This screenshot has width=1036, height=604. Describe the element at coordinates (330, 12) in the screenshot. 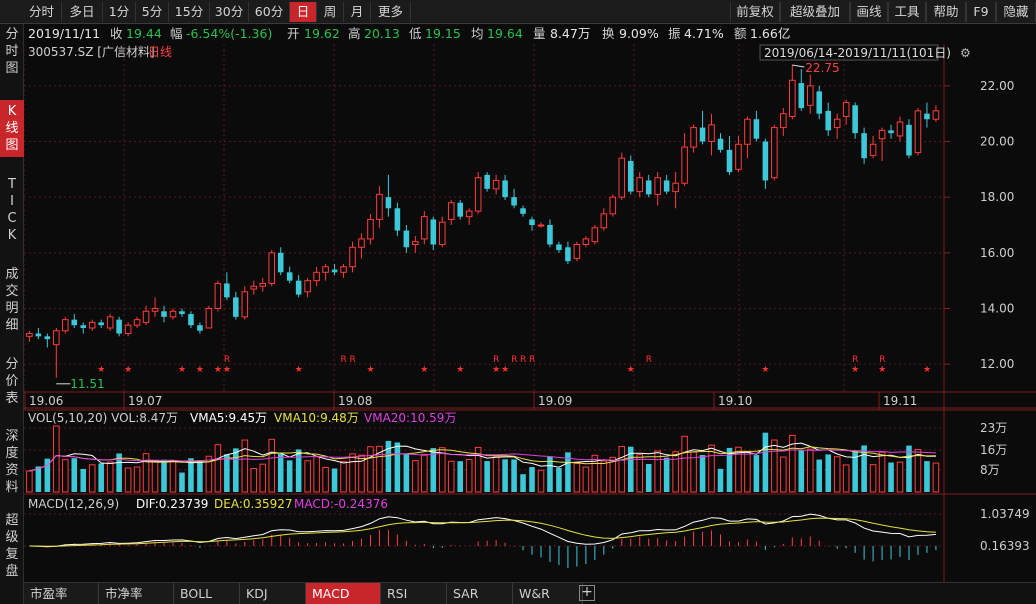

I see `period-tab-8: 周` at that location.